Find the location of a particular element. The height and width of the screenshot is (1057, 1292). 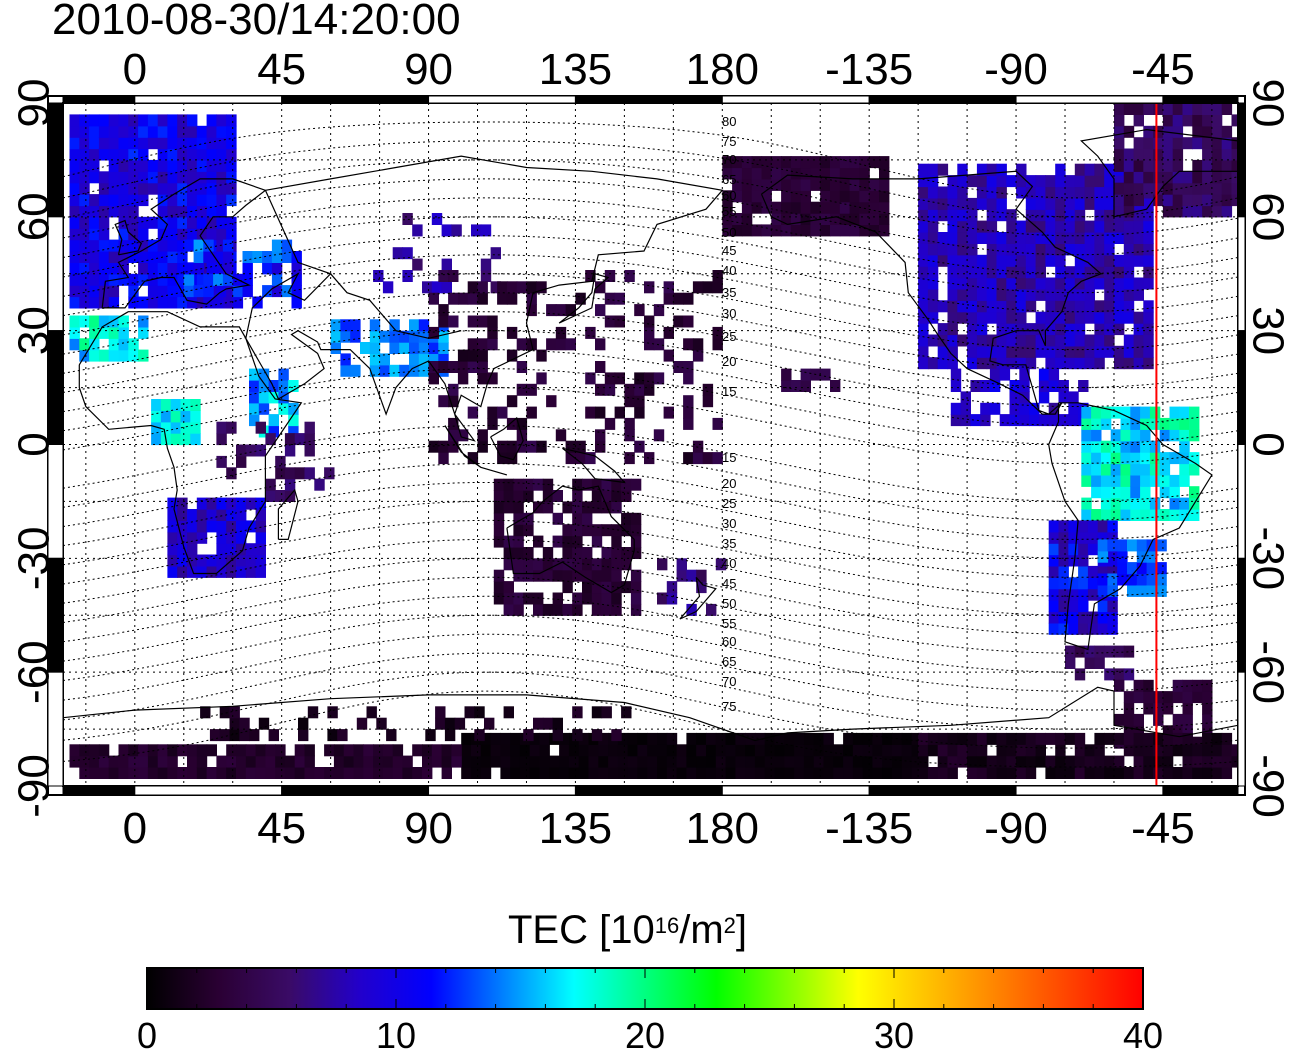

top-axis-bar is located at coordinates (650, 99).